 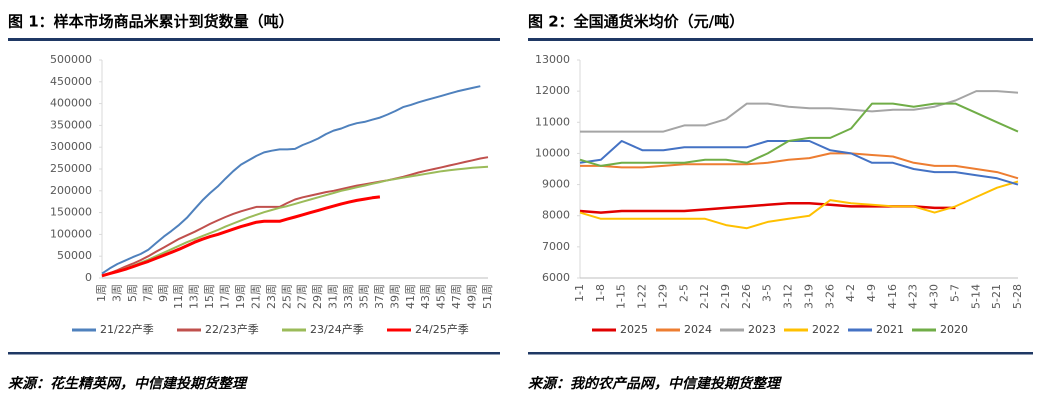 I want to click on legend-label: 2022, so click(x=826, y=329).